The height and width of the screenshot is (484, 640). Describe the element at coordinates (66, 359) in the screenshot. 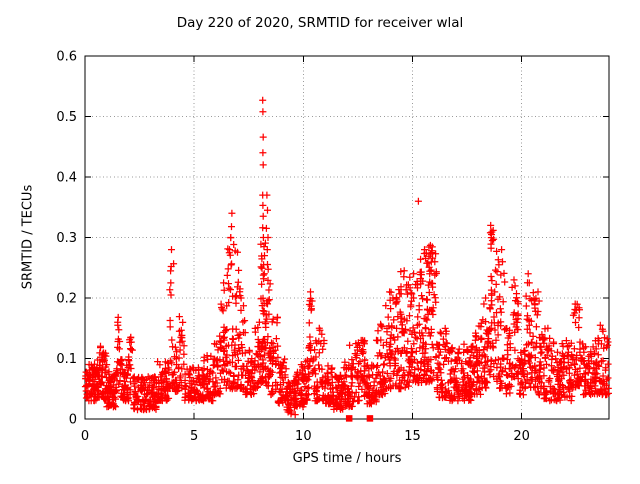

I see `y-tick-label: 0.1` at that location.